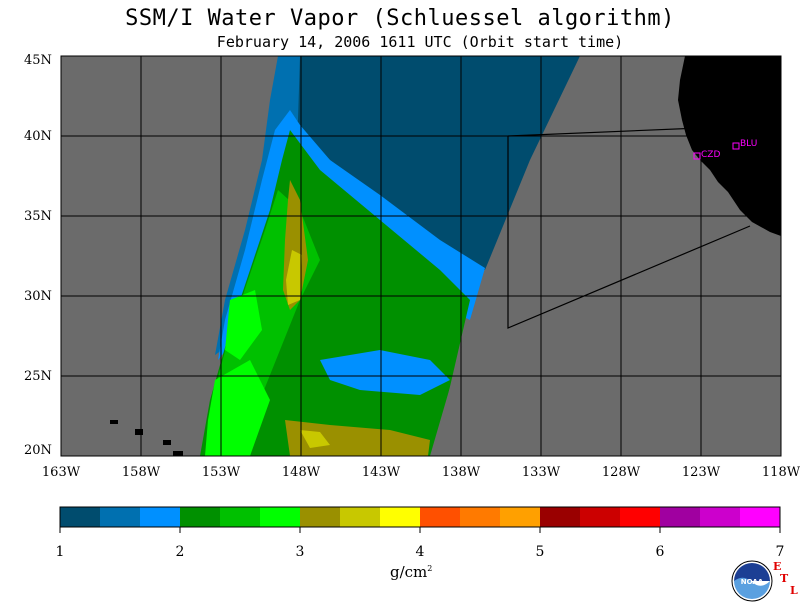 The image size is (800, 602). Describe the element at coordinates (381, 472) in the screenshot. I see `lon-label-143w: 143W` at that location.